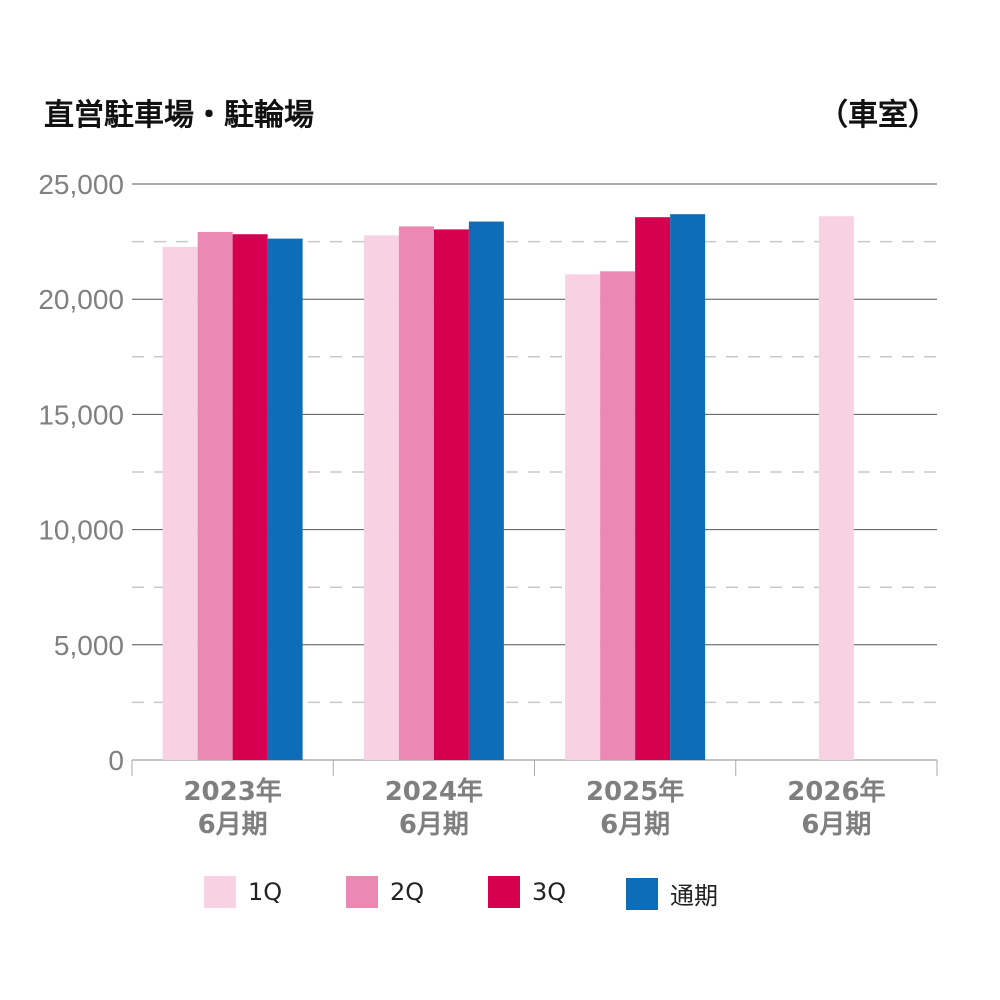 This screenshot has width=1000, height=1000. What do you see at coordinates (179, 115) in the screenshot?
I see `chart-title: 直営駐車場・駐輪場` at bounding box center [179, 115].